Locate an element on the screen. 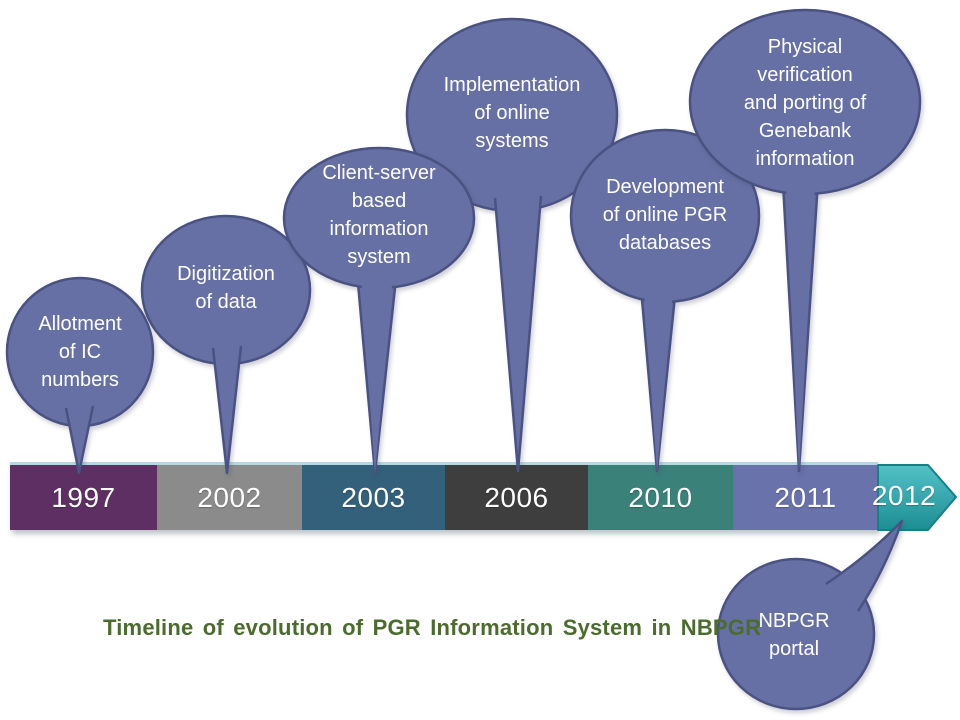 The height and width of the screenshot is (720, 960). bubble-text-digitization: Digitization of data is located at coordinates (226, 288).